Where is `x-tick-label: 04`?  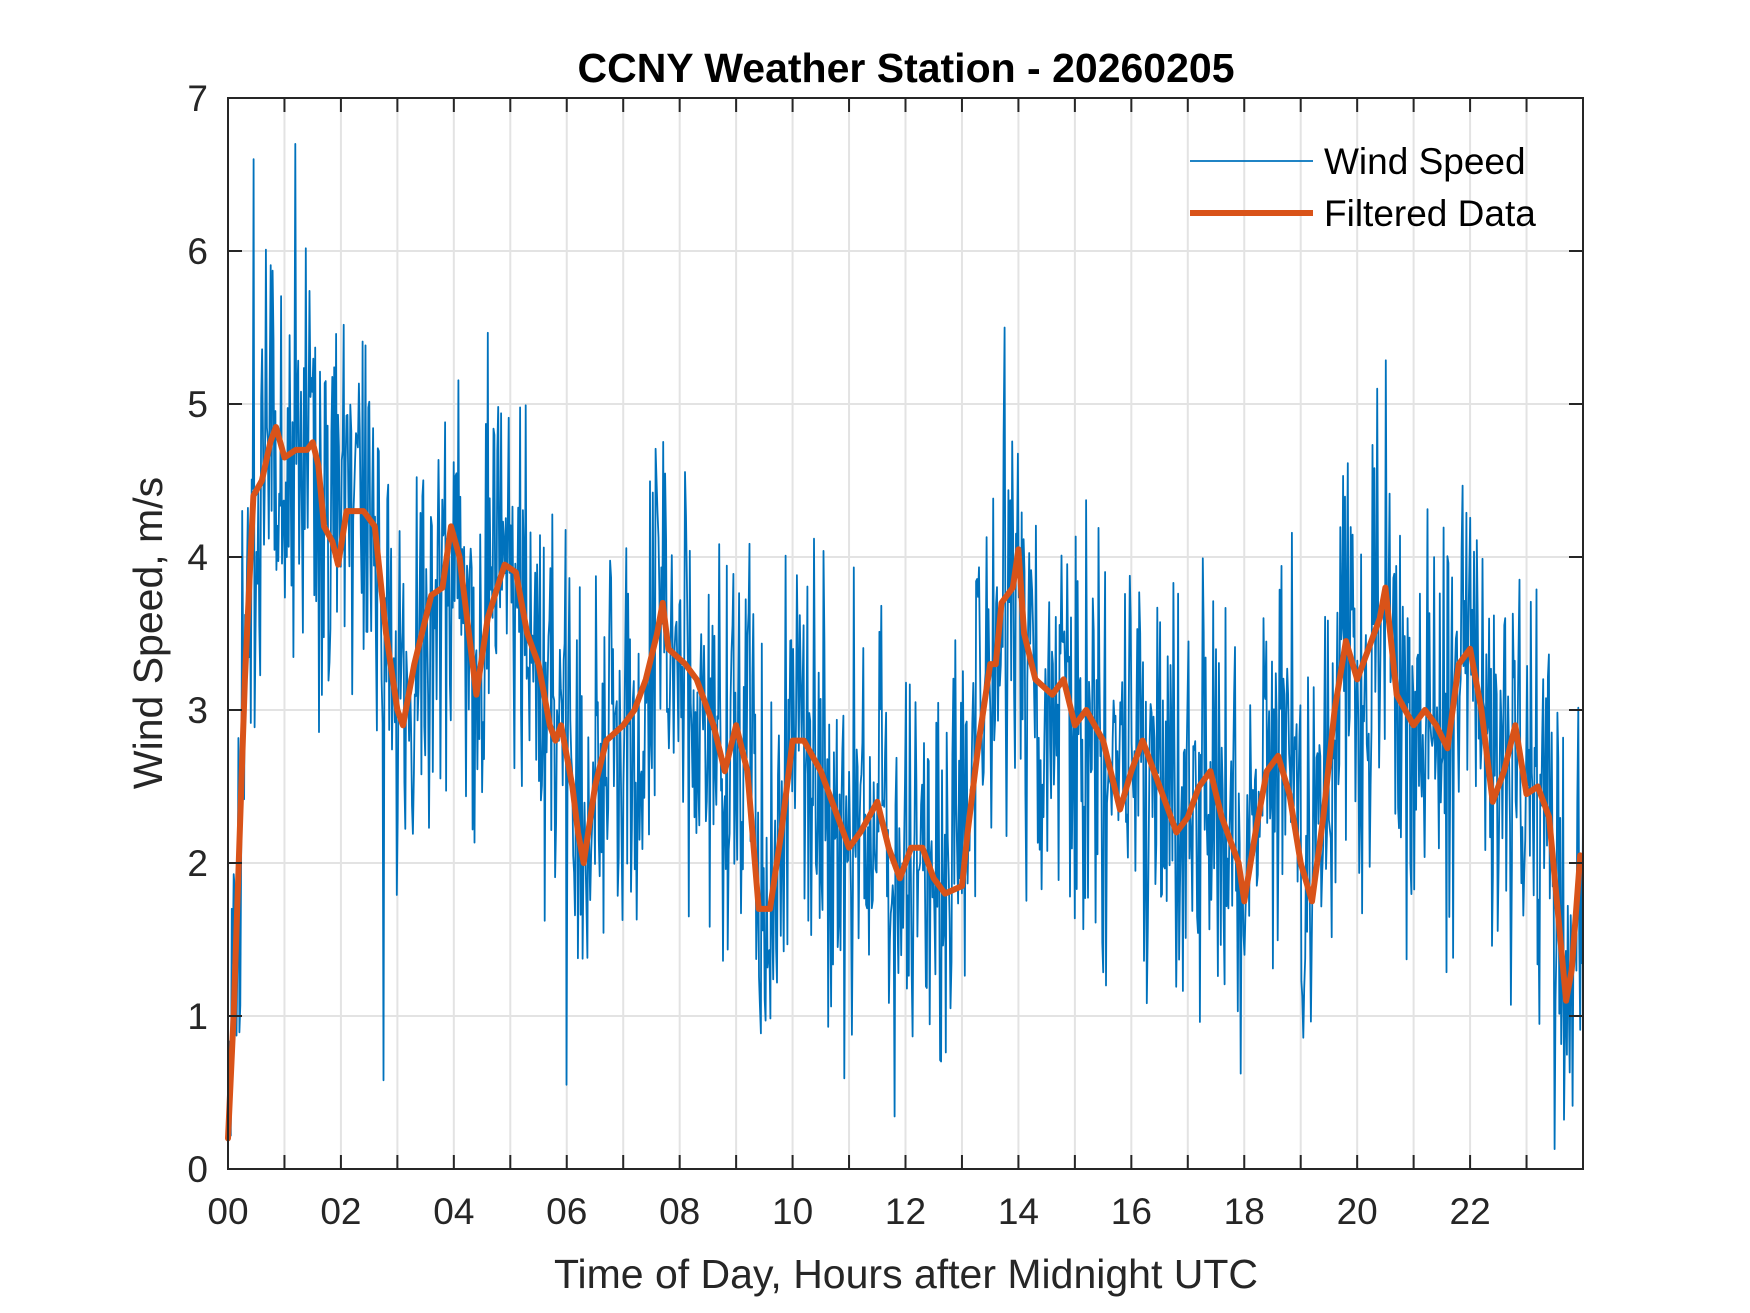 x-tick-label: 04 is located at coordinates (453, 1211).